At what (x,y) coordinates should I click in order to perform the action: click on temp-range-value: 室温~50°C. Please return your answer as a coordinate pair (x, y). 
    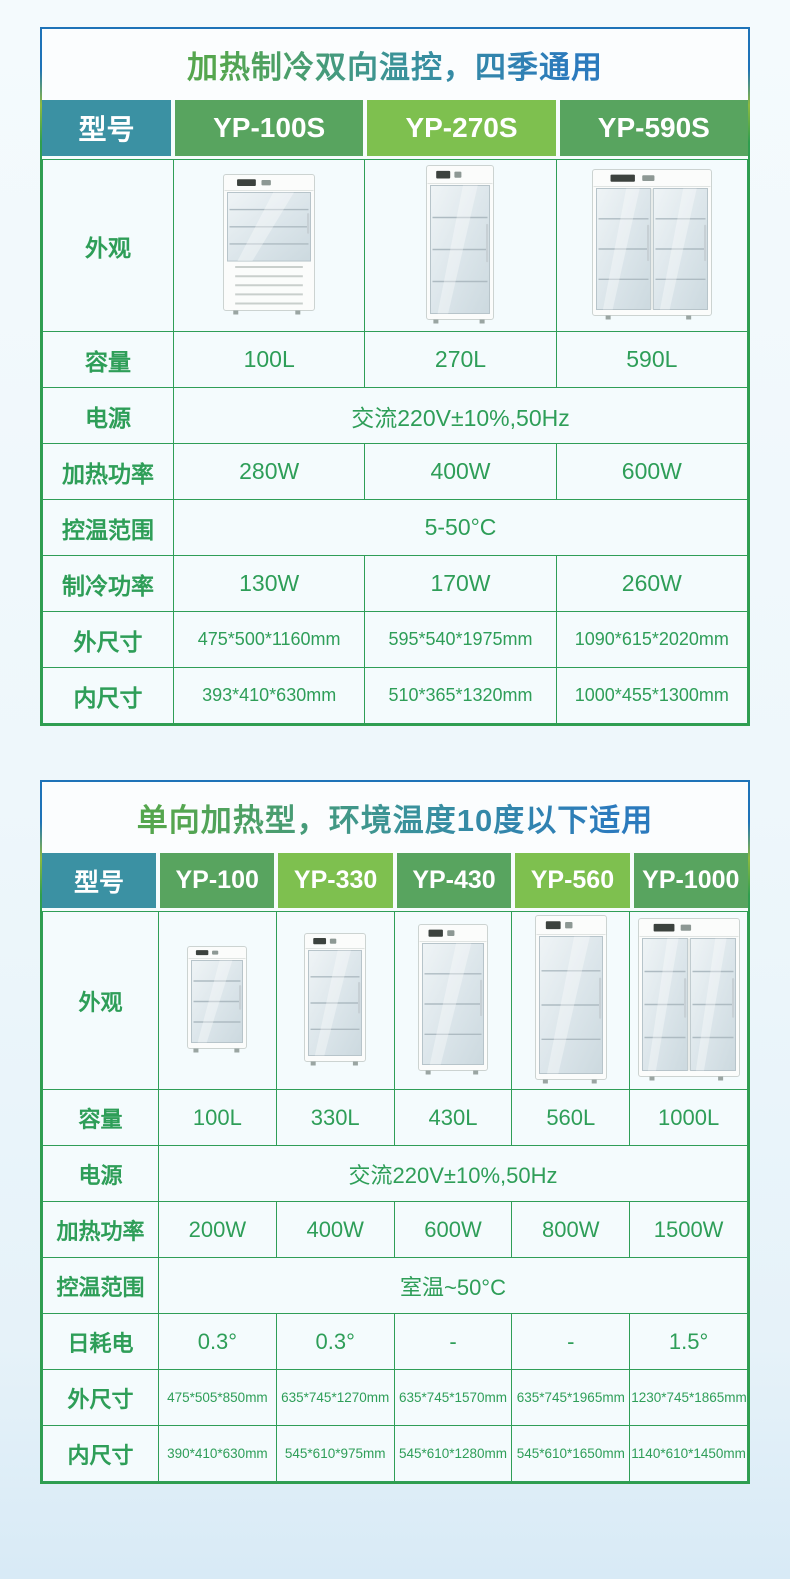
    Looking at the image, I should click on (453, 1285).